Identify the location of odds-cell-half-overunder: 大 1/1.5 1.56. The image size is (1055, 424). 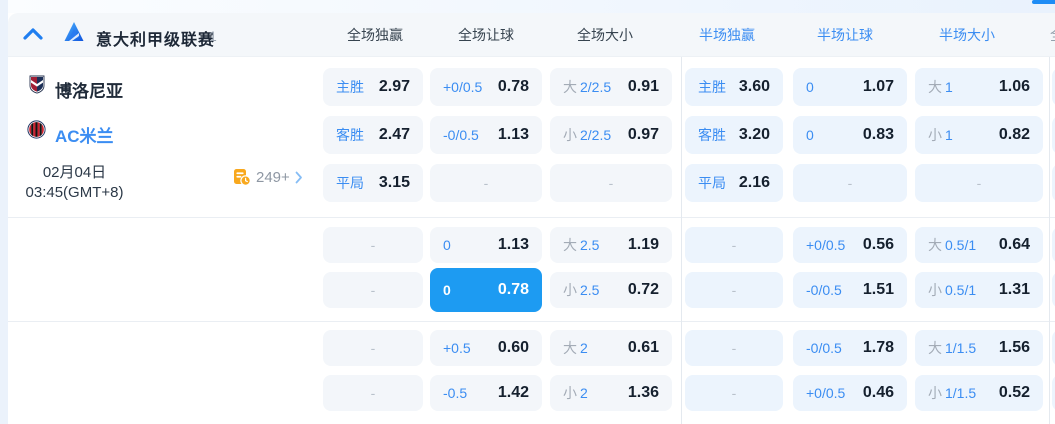
(979, 348).